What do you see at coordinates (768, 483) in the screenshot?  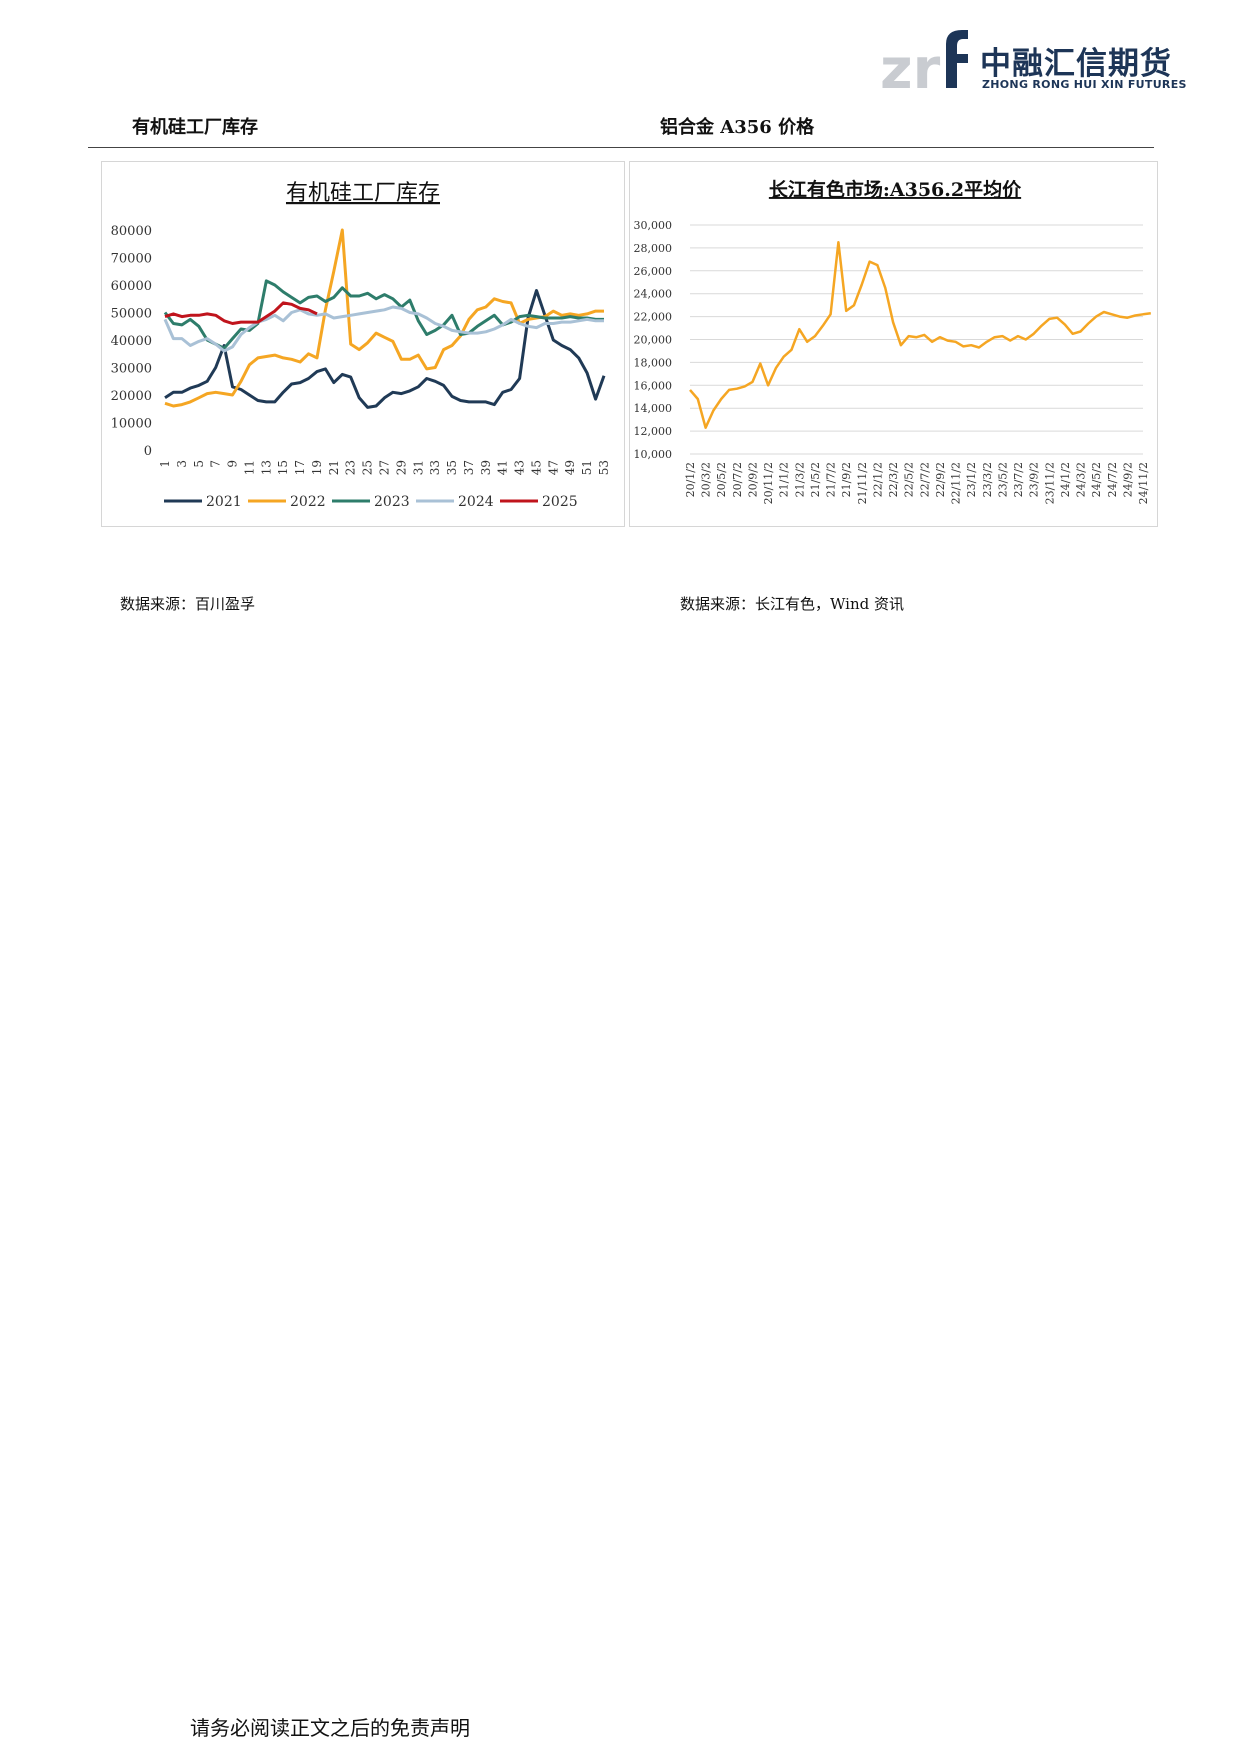 I see `x-tick-label: 20/11/2` at bounding box center [768, 483].